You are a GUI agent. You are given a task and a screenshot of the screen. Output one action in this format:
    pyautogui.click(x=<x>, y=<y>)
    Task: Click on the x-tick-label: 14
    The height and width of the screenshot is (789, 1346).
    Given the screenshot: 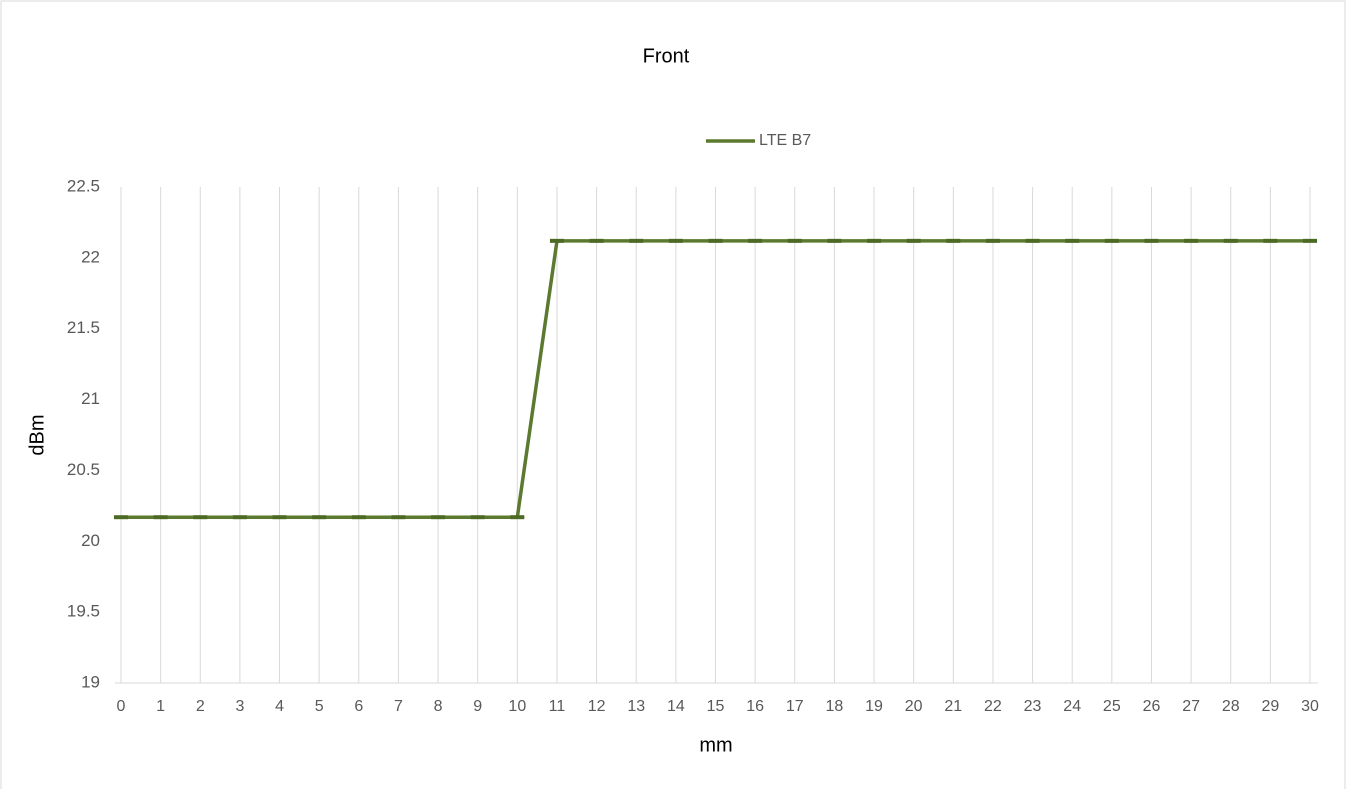 What is the action you would take?
    pyautogui.click(x=676, y=706)
    